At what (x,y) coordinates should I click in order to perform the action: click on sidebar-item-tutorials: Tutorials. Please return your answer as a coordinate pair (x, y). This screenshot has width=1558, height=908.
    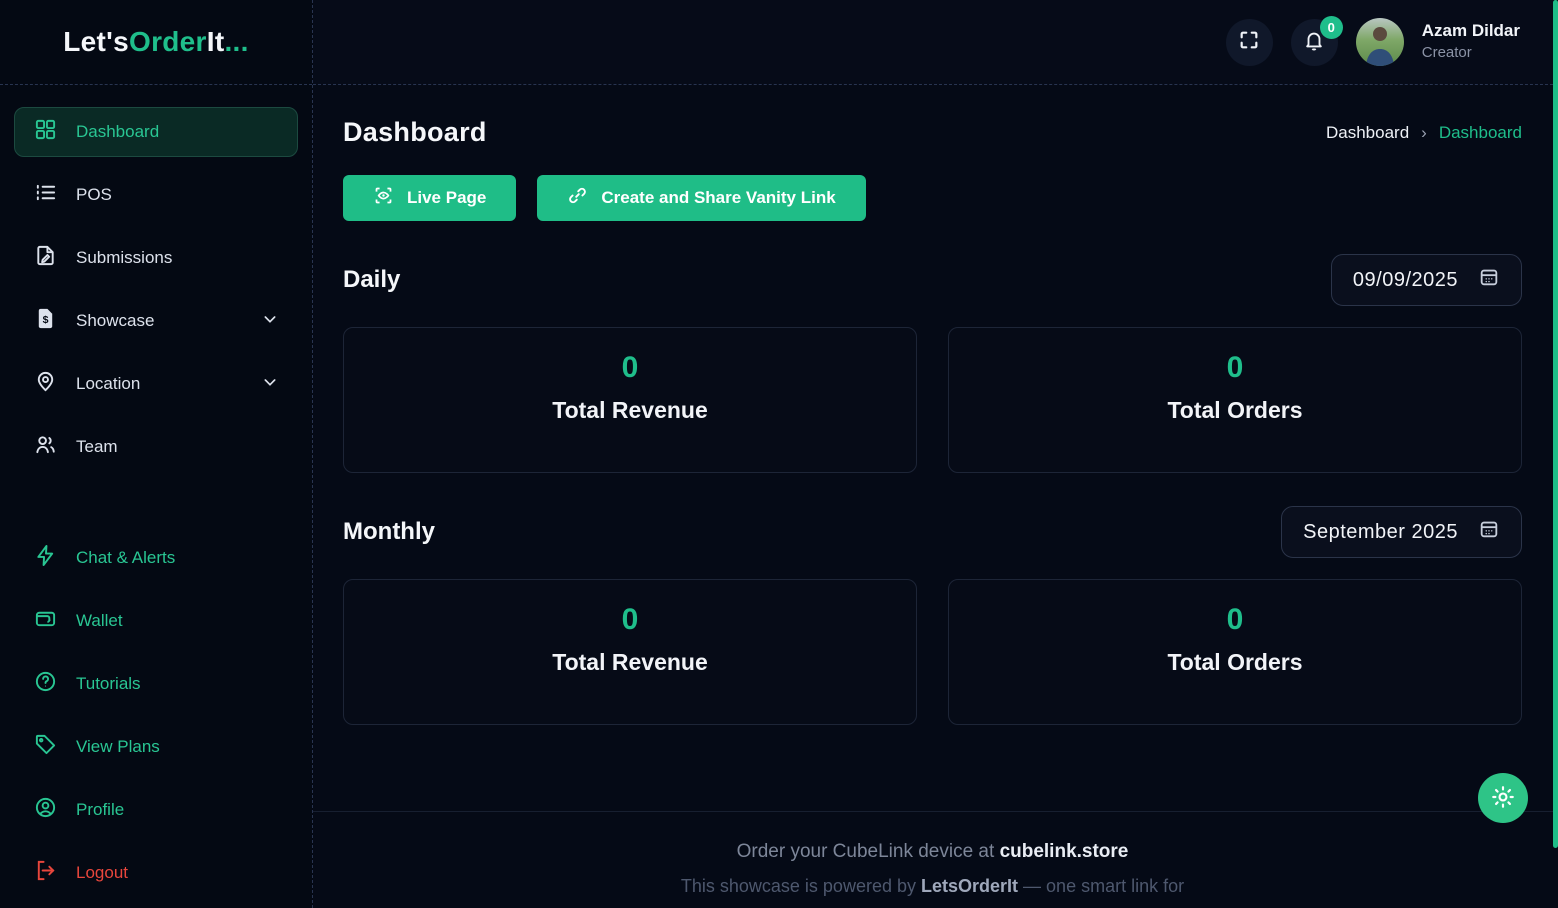
    Looking at the image, I should click on (156, 684).